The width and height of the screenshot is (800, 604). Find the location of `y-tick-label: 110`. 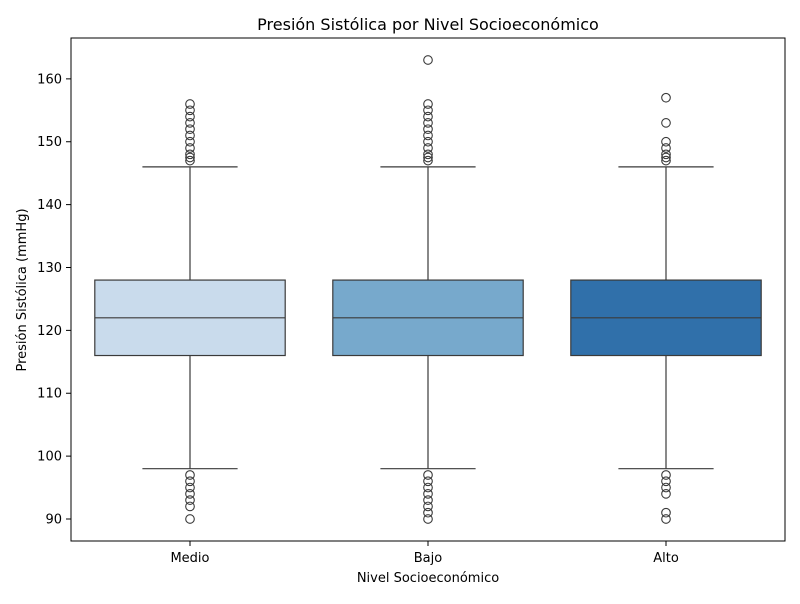

y-tick-label: 110 is located at coordinates (49, 394).